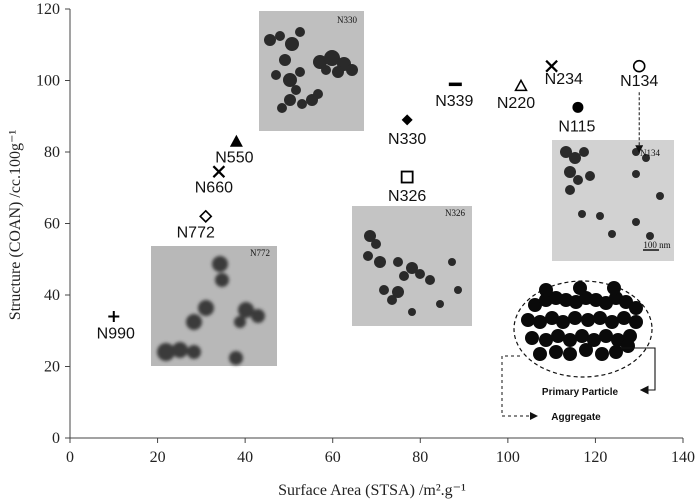 The width and height of the screenshot is (699, 502). What do you see at coordinates (234, 157) in the screenshot?
I see `point-label: N550` at bounding box center [234, 157].